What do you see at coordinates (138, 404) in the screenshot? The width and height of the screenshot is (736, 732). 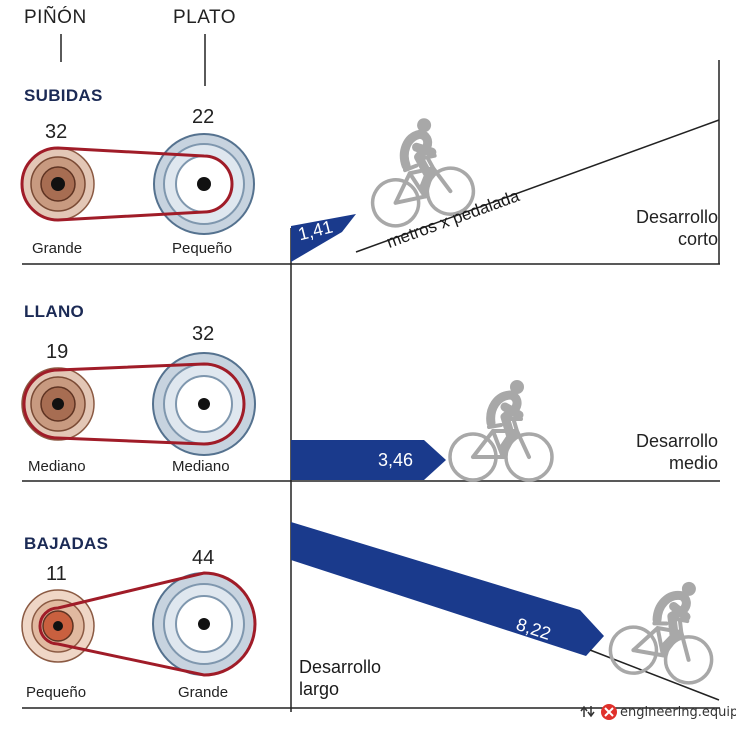 I see `gears-llano` at bounding box center [138, 404].